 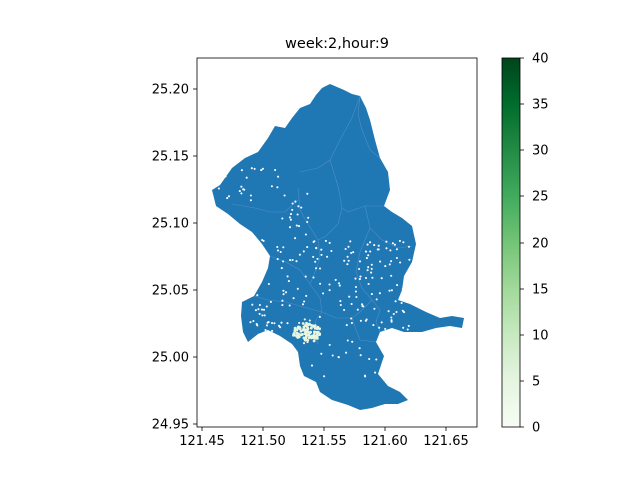 What do you see at coordinates (446, 438) in the screenshot?
I see `x-tick: 121.65` at bounding box center [446, 438].